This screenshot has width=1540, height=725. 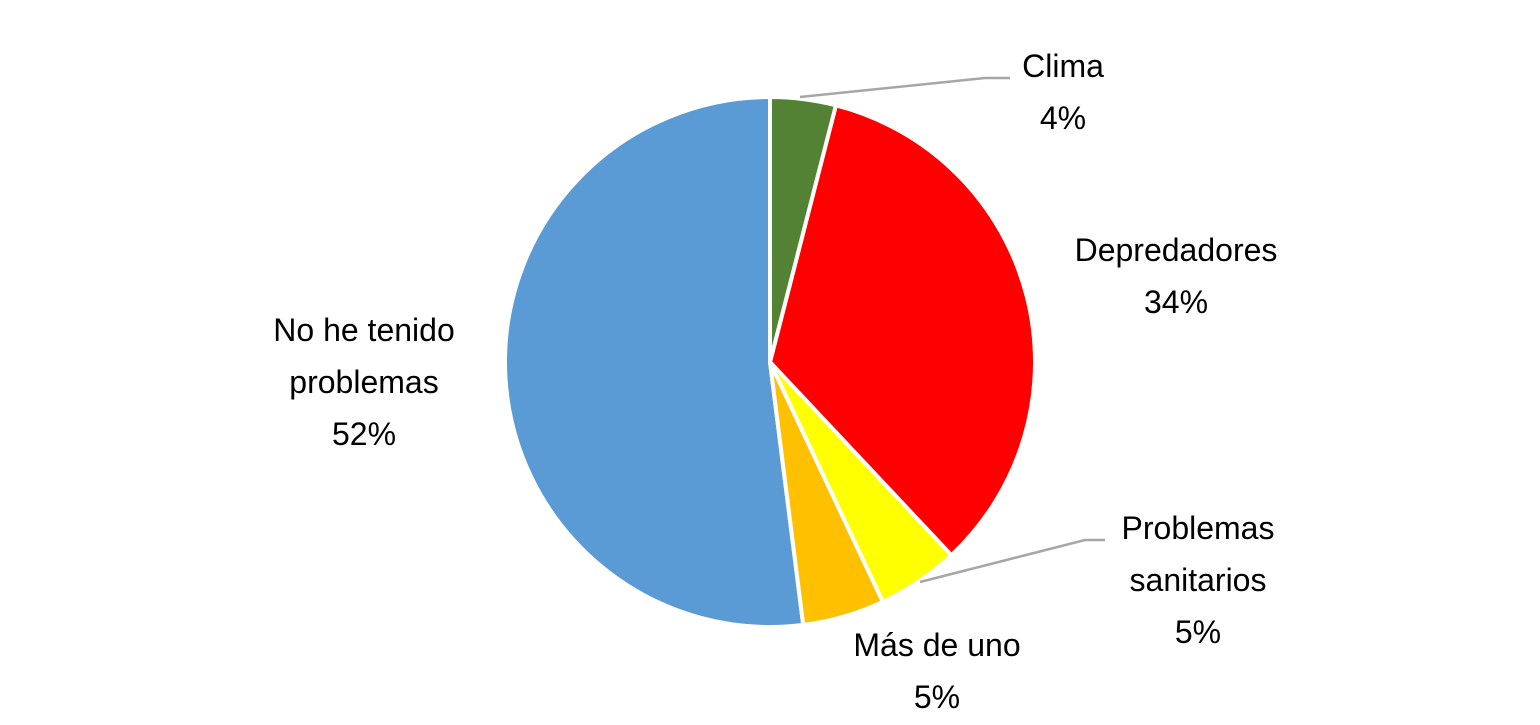 I want to click on value-label: 52%, so click(x=364, y=434).